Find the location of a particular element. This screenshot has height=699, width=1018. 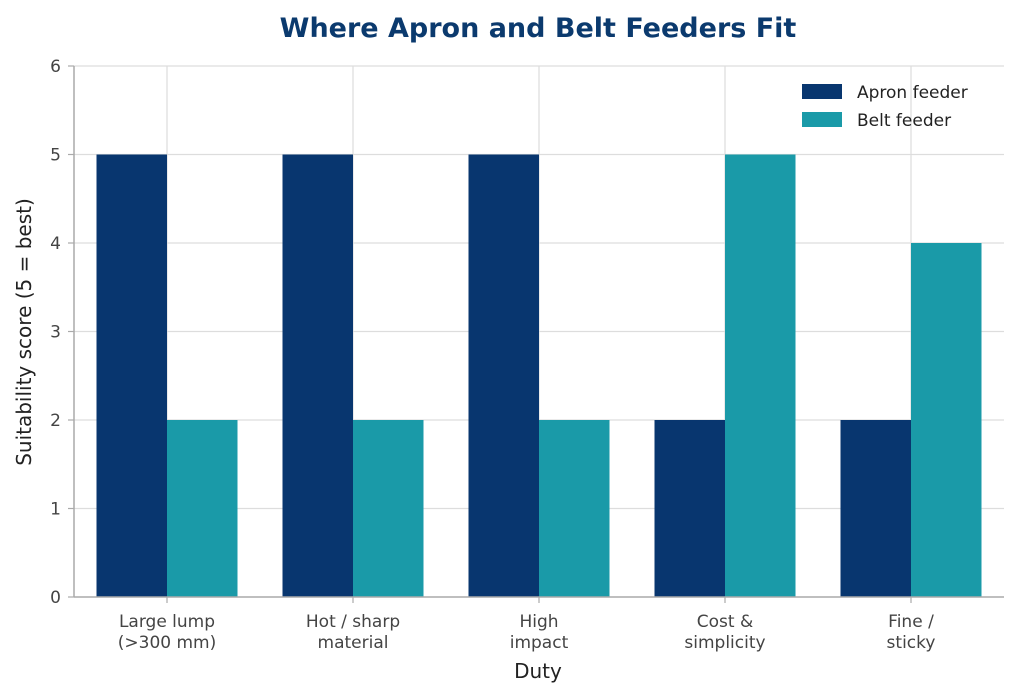

y-tick-label-6: 6 is located at coordinates (55, 67).